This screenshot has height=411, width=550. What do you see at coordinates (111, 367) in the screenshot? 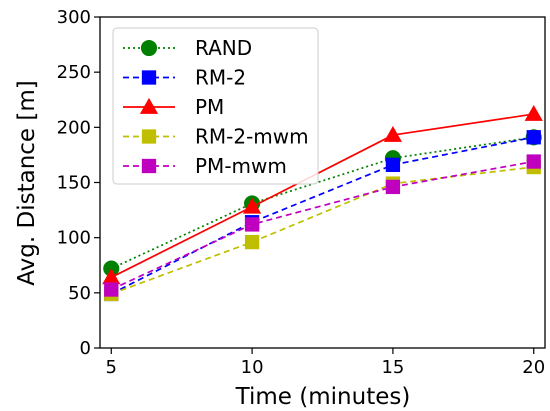
I see `x-tick-label: 5` at bounding box center [111, 367].